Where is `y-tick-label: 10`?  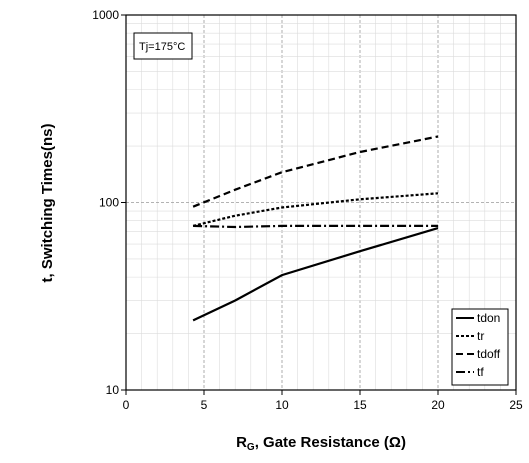
y-tick-label: 10 is located at coordinates (113, 390).